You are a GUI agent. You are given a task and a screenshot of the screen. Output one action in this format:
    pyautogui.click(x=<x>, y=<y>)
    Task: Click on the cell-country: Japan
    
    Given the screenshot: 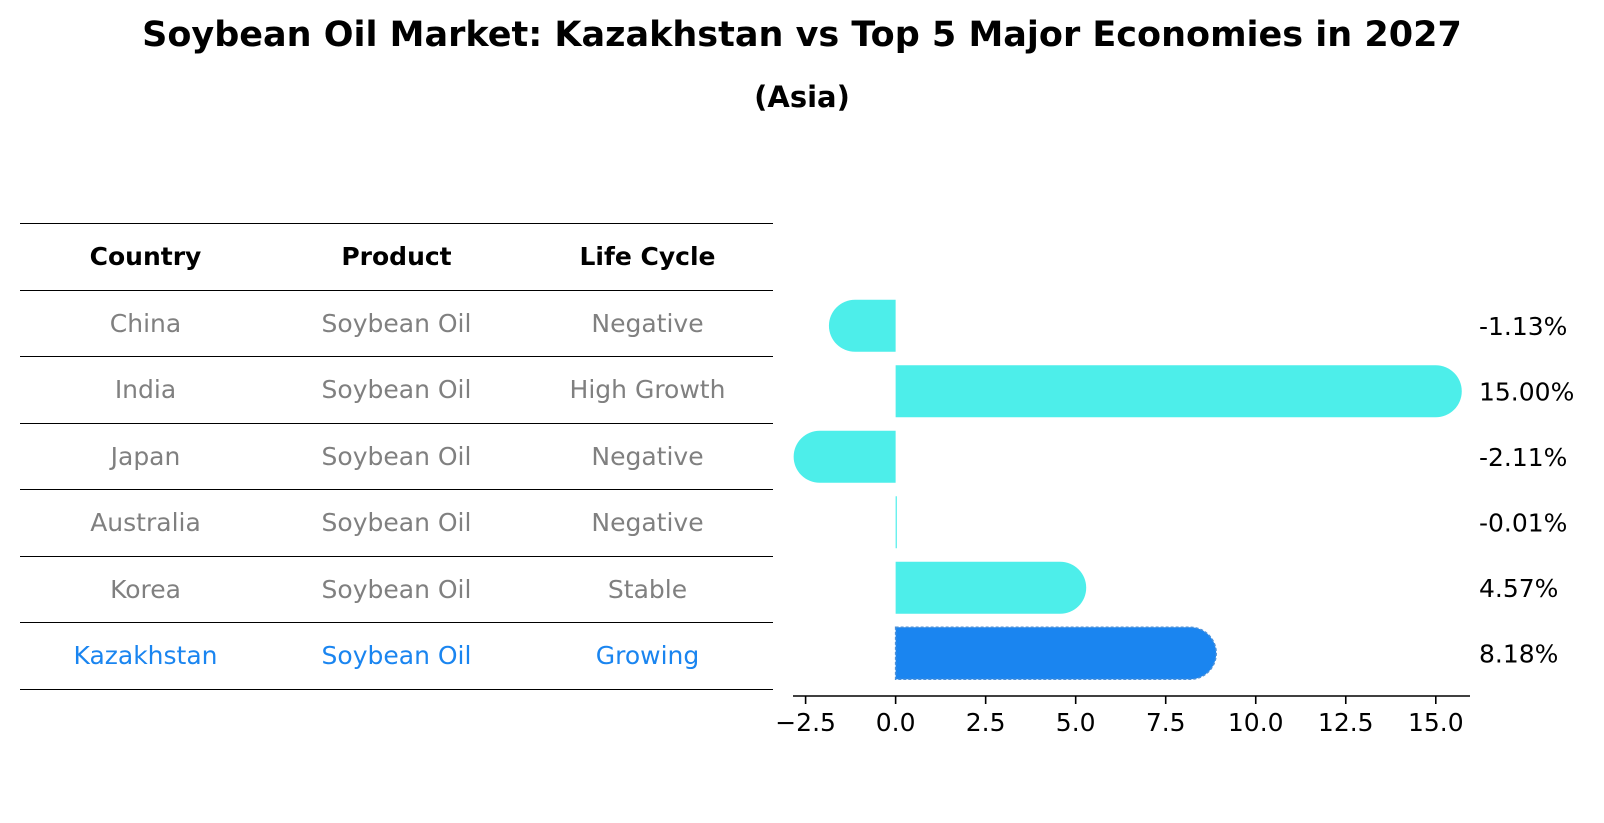 What is the action you would take?
    pyautogui.click(x=145, y=456)
    